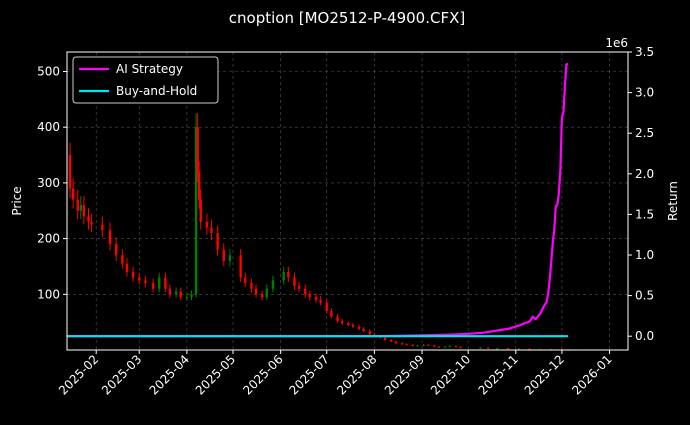  What do you see at coordinates (644, 93) in the screenshot?
I see `y-right-tick-label: 3.0` at bounding box center [644, 93].